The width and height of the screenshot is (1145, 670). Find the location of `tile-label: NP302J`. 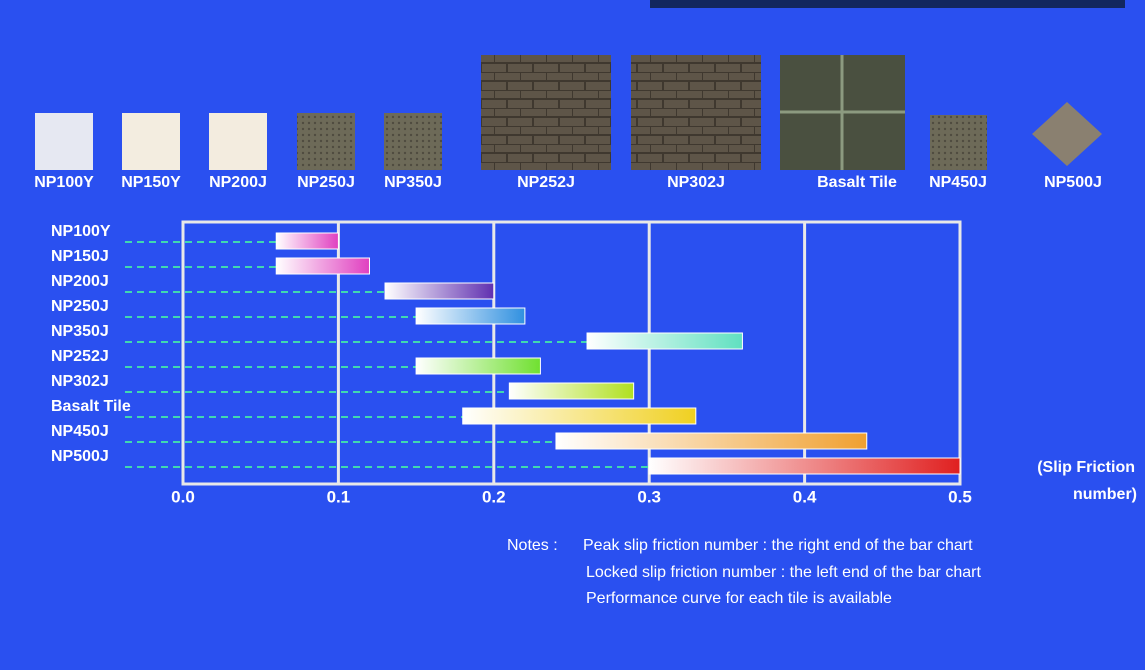

tile-label: NP302J is located at coordinates (696, 182).